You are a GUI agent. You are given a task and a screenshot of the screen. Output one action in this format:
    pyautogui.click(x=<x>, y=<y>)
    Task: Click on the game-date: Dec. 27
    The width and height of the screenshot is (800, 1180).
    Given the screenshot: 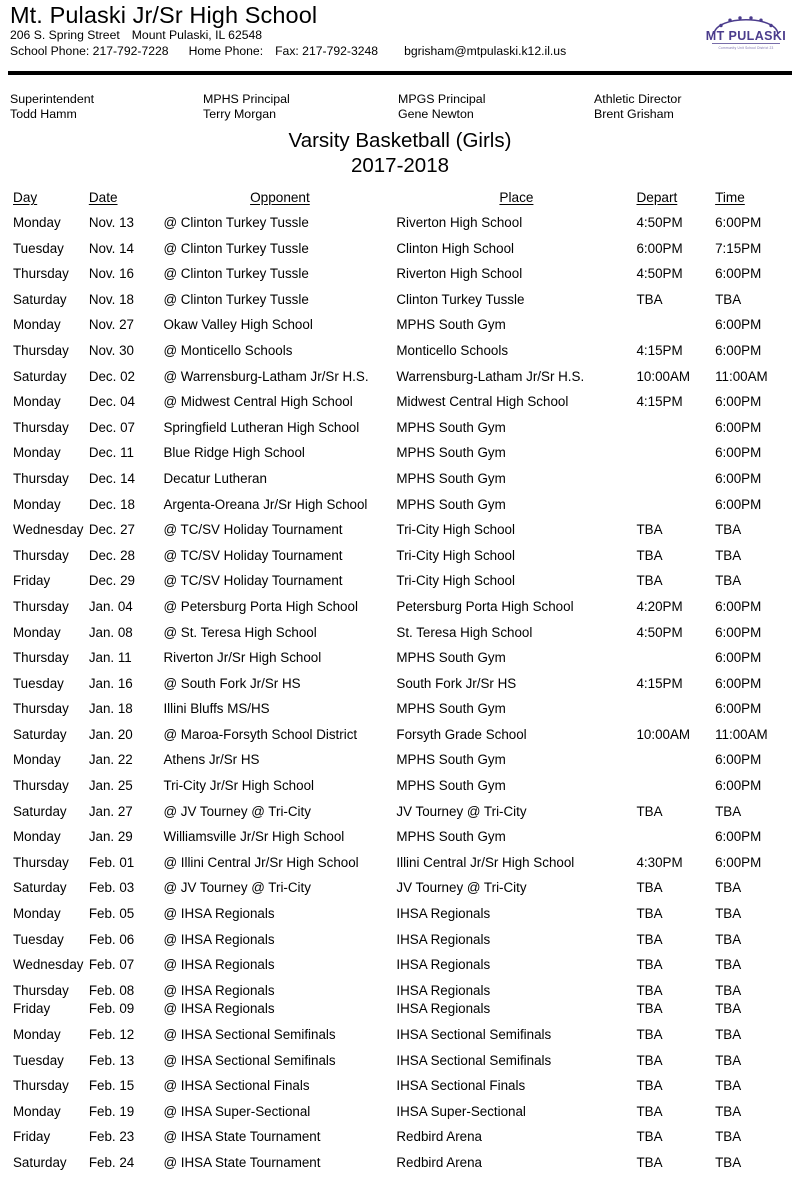 What is the action you would take?
    pyautogui.click(x=111, y=530)
    